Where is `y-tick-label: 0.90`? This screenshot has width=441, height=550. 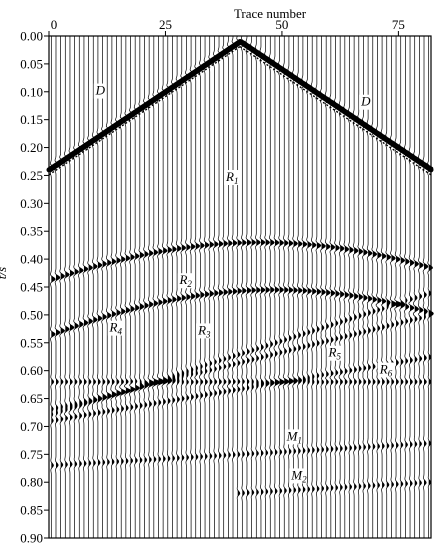
y-tick-label: 0.90 is located at coordinates (31, 538).